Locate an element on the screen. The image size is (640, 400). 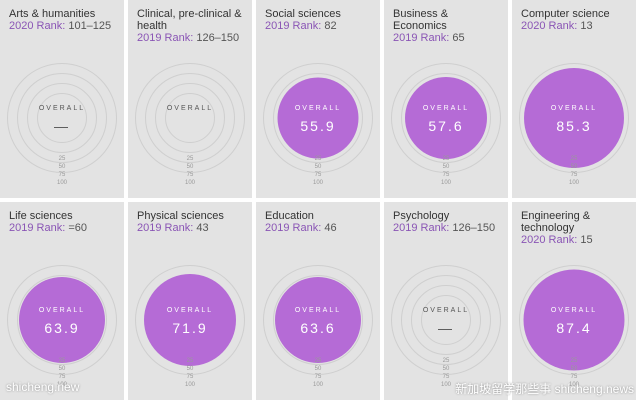
rank-line: 2020 Rank: 101–125 is located at coordinates (63, 26).